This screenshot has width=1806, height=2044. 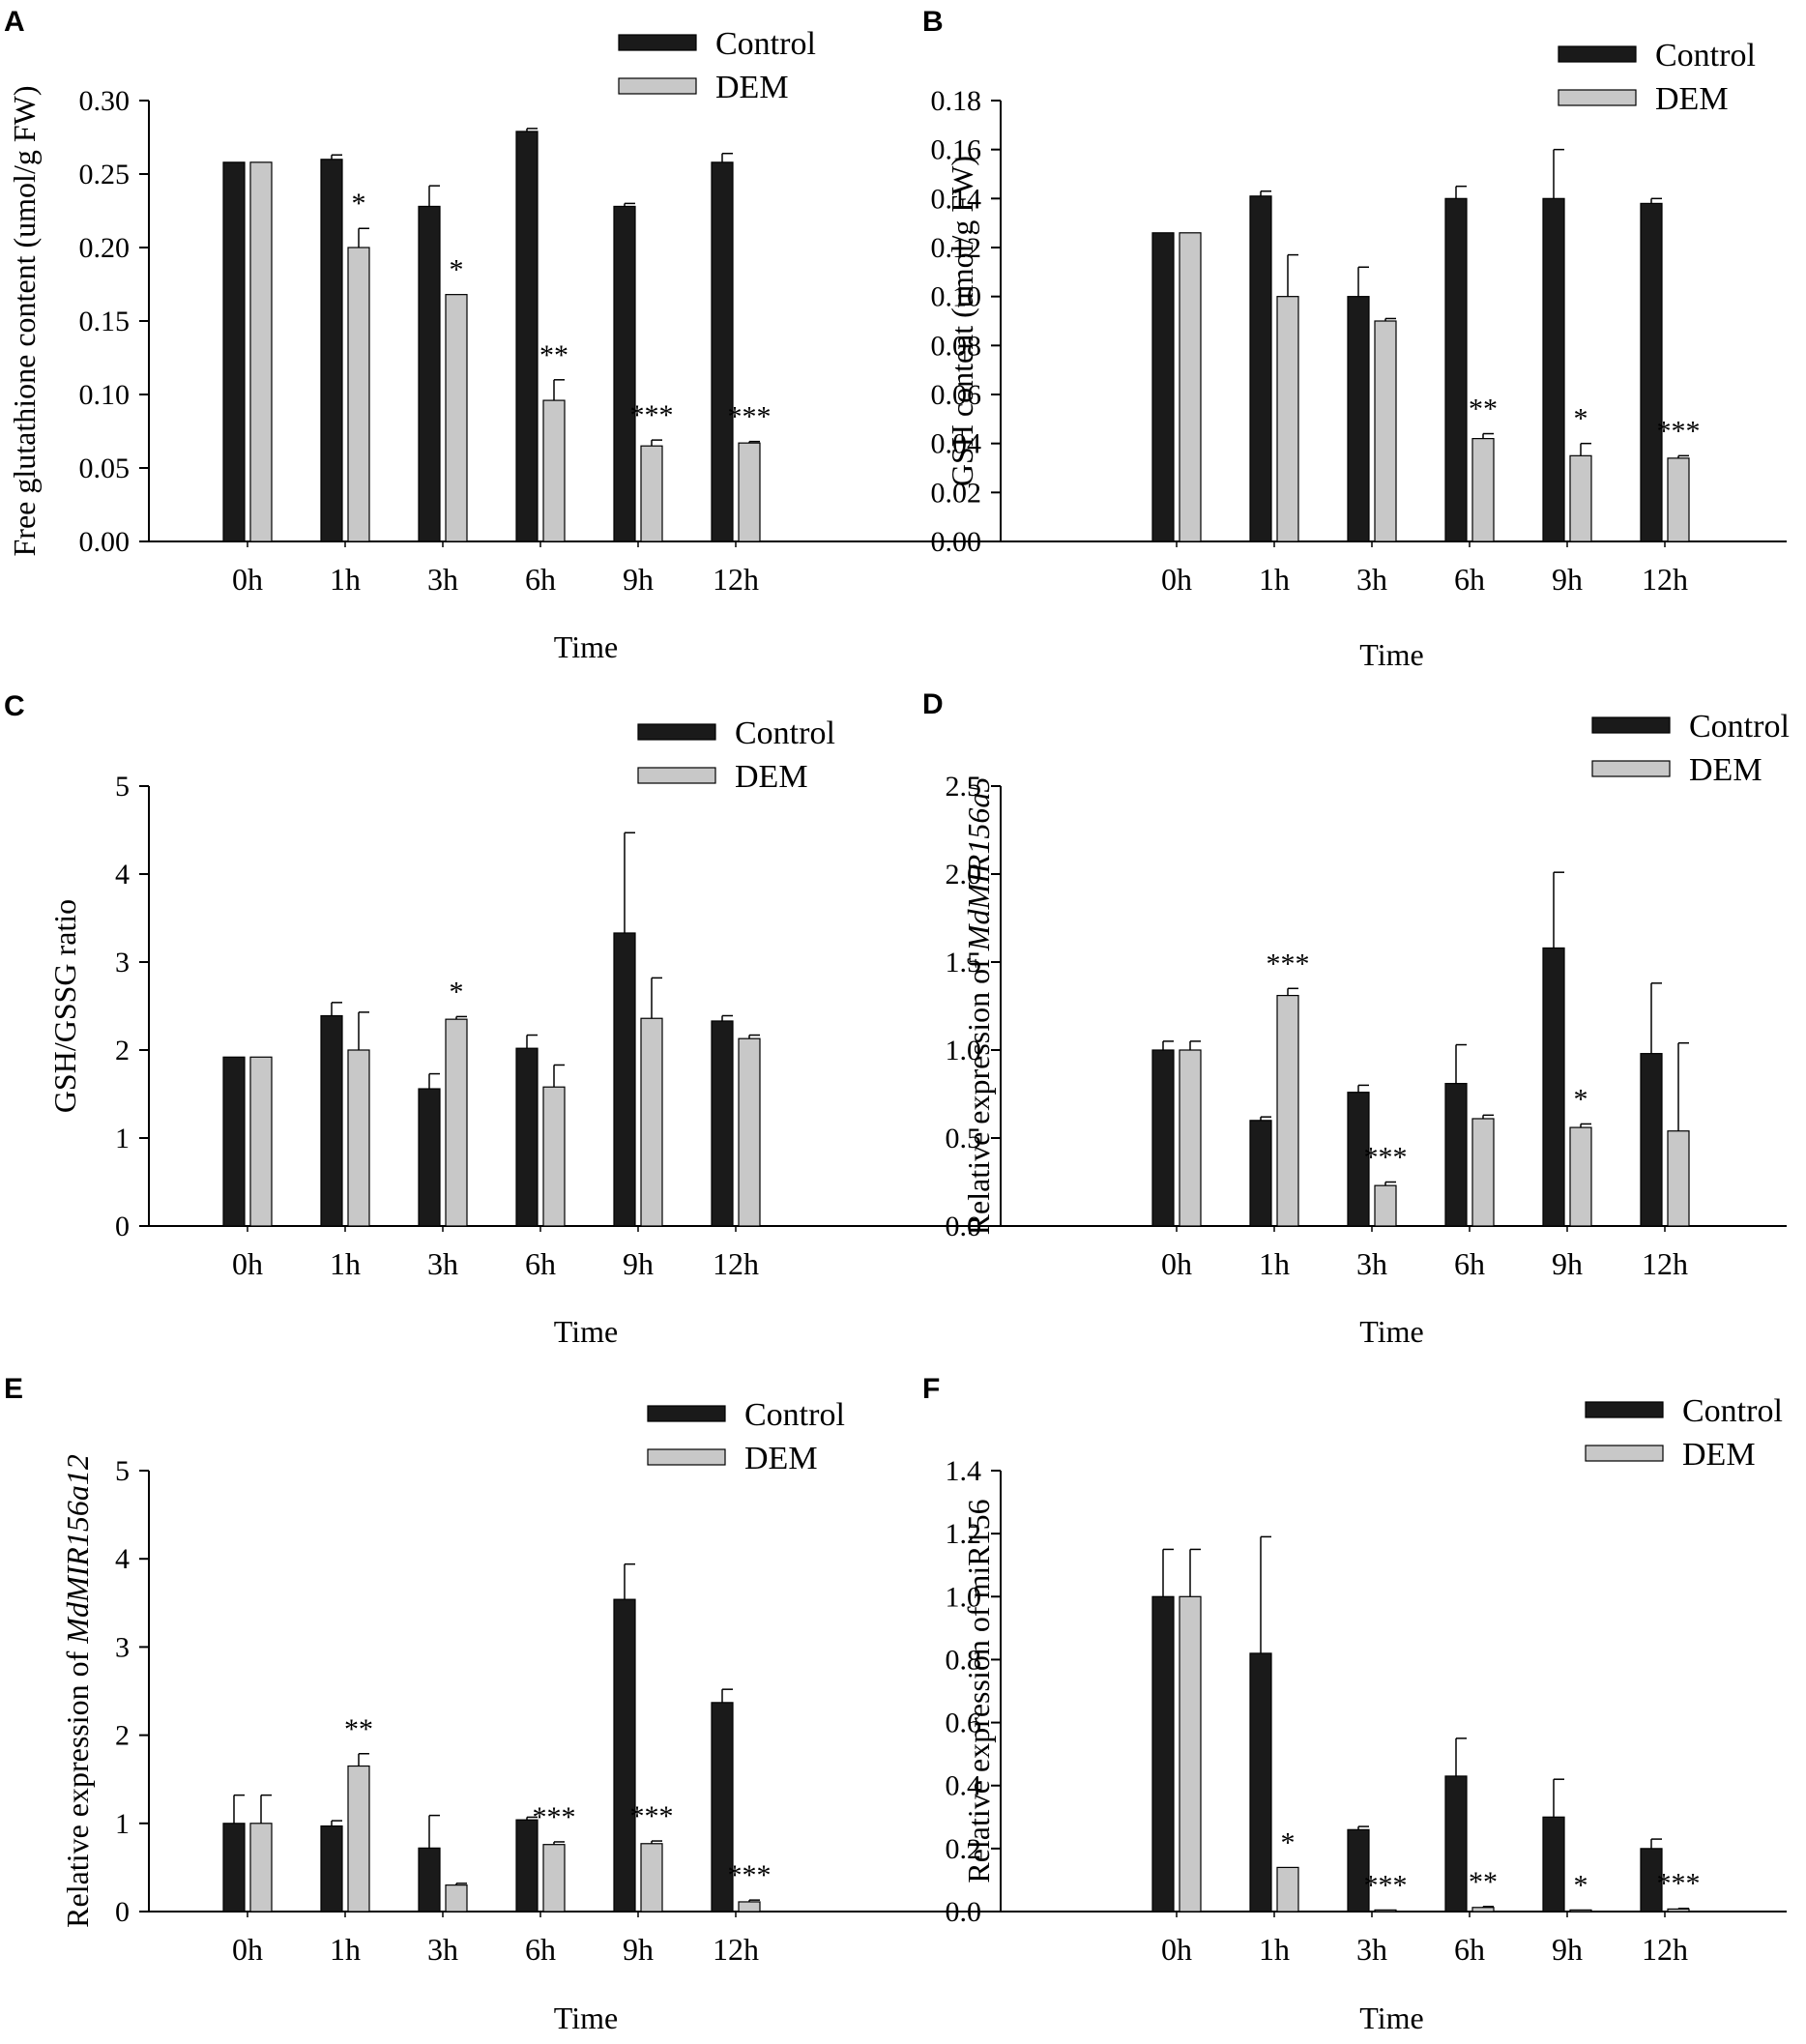 I want to click on y-tick-label: 0.16, so click(x=956, y=150).